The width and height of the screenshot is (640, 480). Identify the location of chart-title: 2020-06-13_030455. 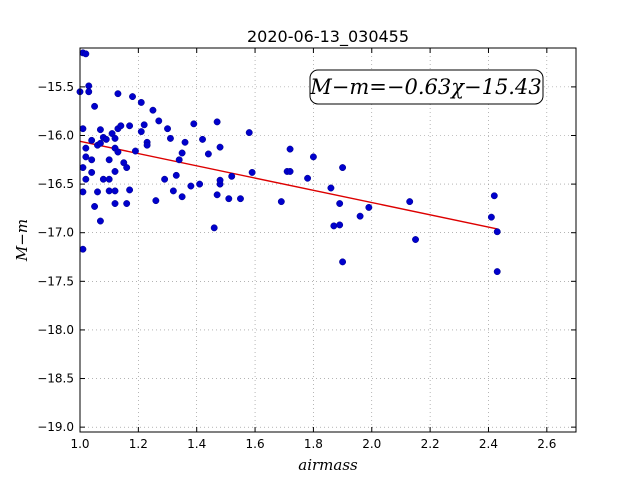
(328, 37).